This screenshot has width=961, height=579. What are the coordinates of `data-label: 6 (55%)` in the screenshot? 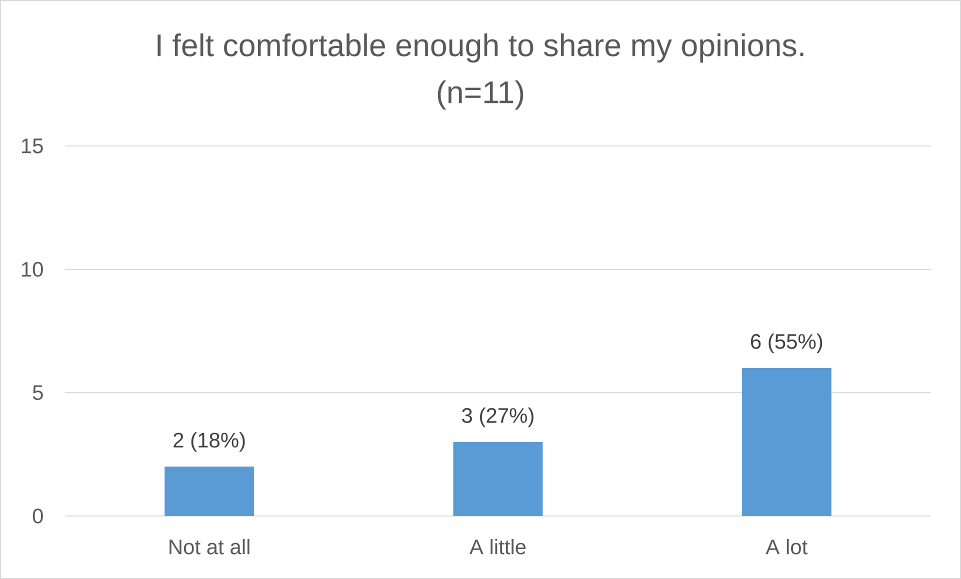 It's located at (786, 343).